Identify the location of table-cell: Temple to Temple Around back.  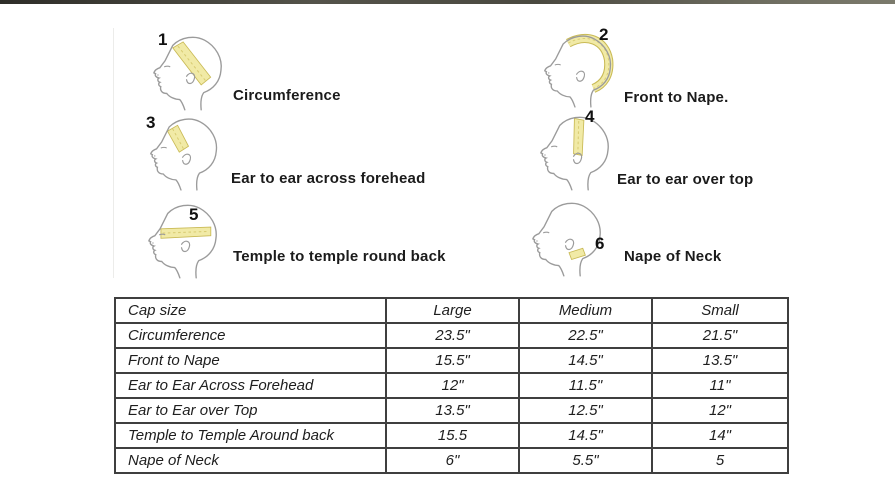
(250, 435).